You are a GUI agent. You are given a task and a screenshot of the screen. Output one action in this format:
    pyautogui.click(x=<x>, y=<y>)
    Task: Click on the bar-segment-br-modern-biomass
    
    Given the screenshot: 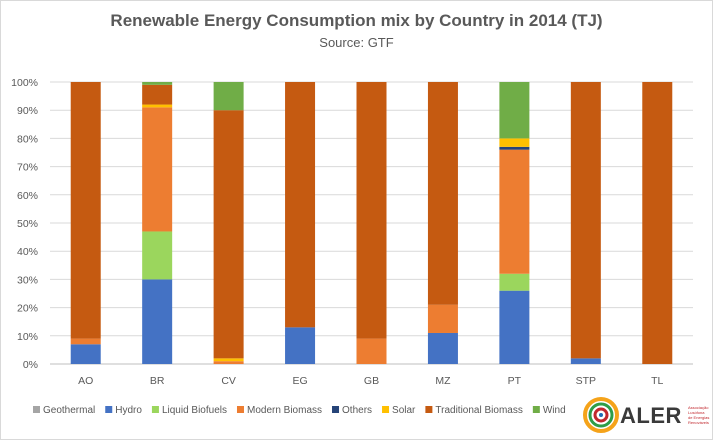 What is the action you would take?
    pyautogui.click(x=157, y=169)
    